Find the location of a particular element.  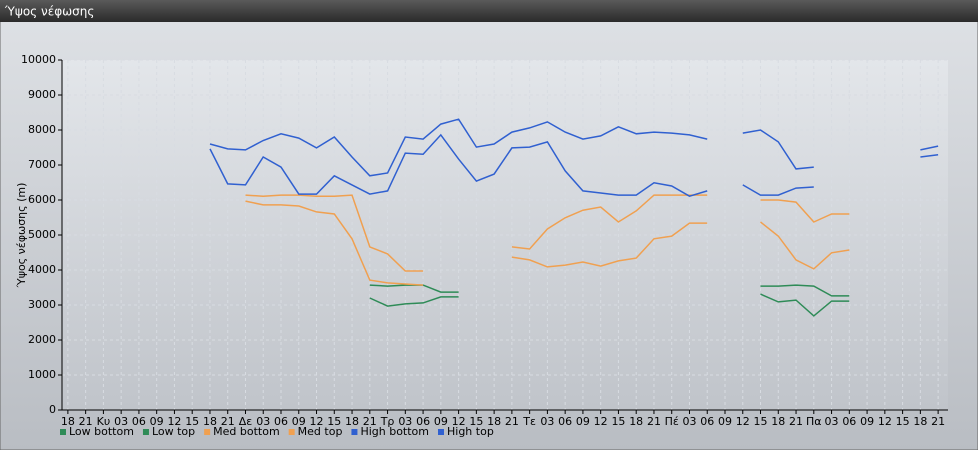

y-tick-label: 2000 is located at coordinates (42, 339).